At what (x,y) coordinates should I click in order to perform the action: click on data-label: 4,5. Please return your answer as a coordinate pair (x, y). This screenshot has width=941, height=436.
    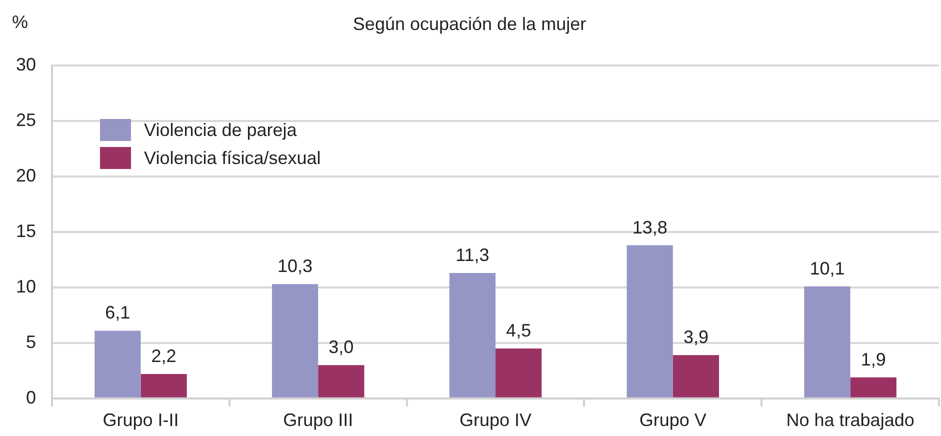
    Looking at the image, I should click on (519, 330).